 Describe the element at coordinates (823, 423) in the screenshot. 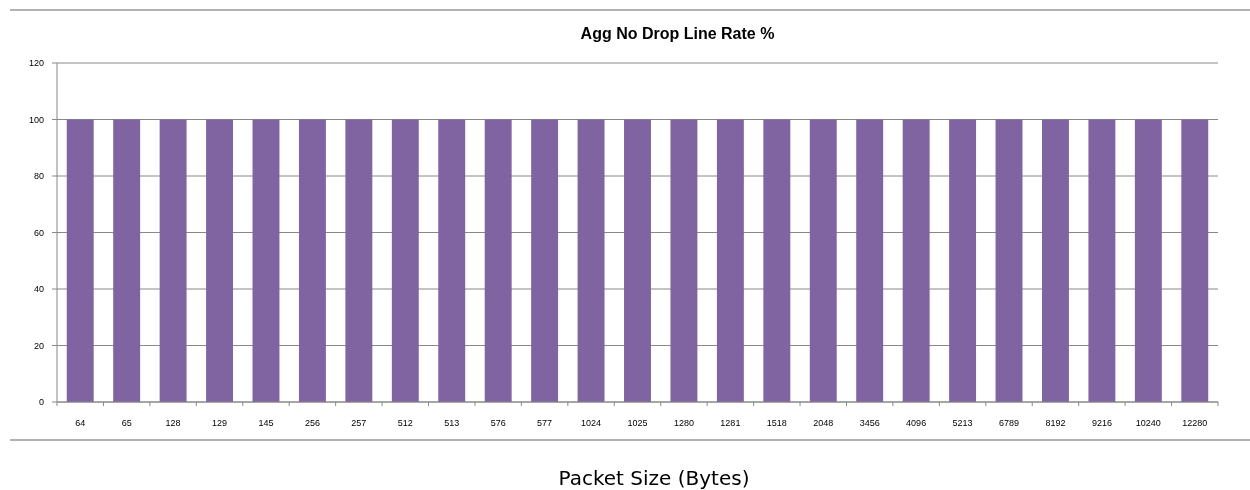

I see `x-tick-label: 2048` at that location.